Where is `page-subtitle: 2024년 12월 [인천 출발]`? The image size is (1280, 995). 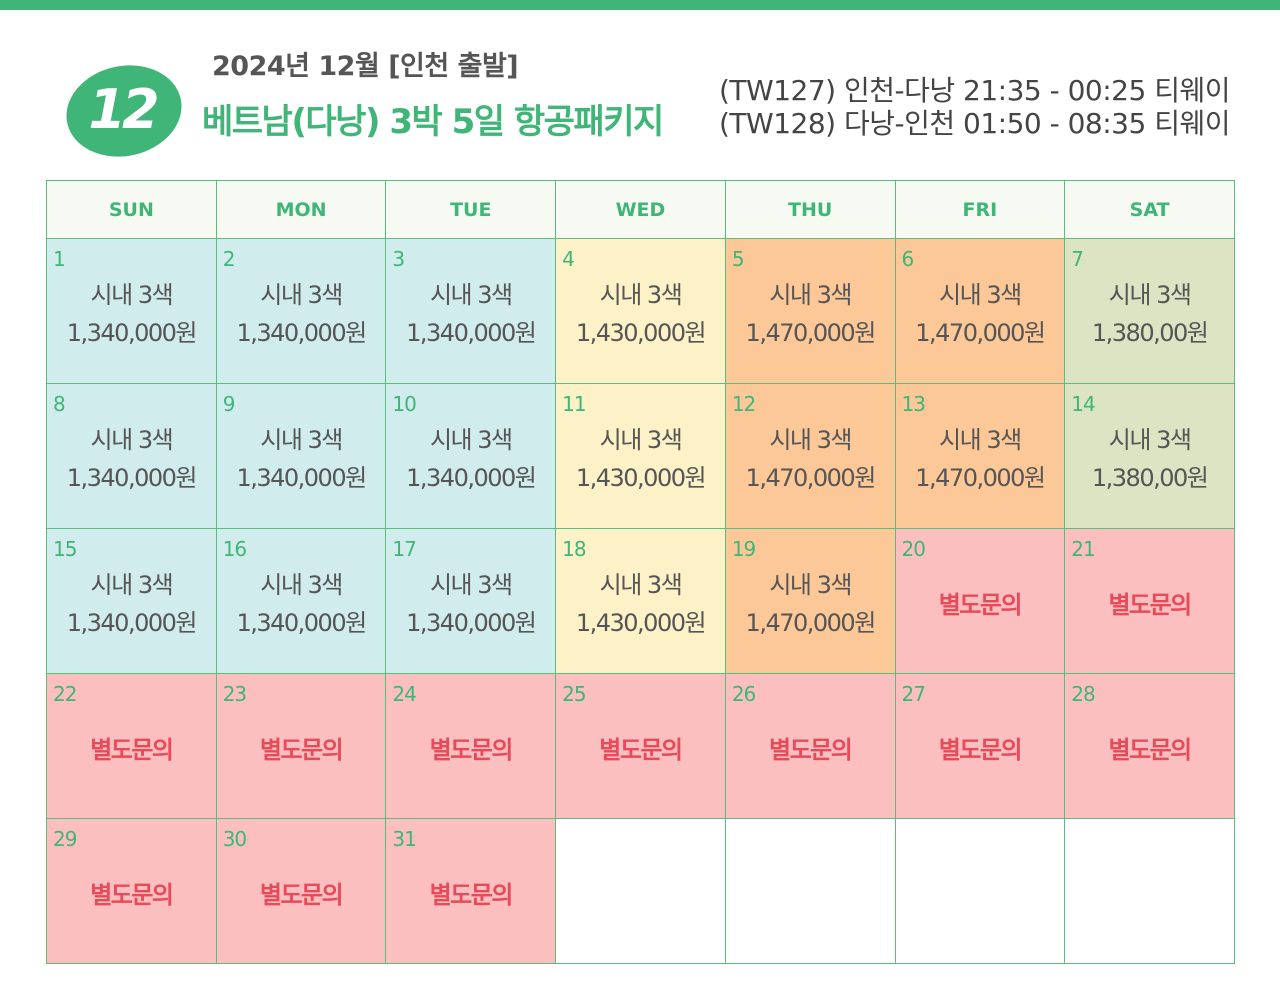
page-subtitle: 2024년 12월 [인천 출발] is located at coordinates (365, 66).